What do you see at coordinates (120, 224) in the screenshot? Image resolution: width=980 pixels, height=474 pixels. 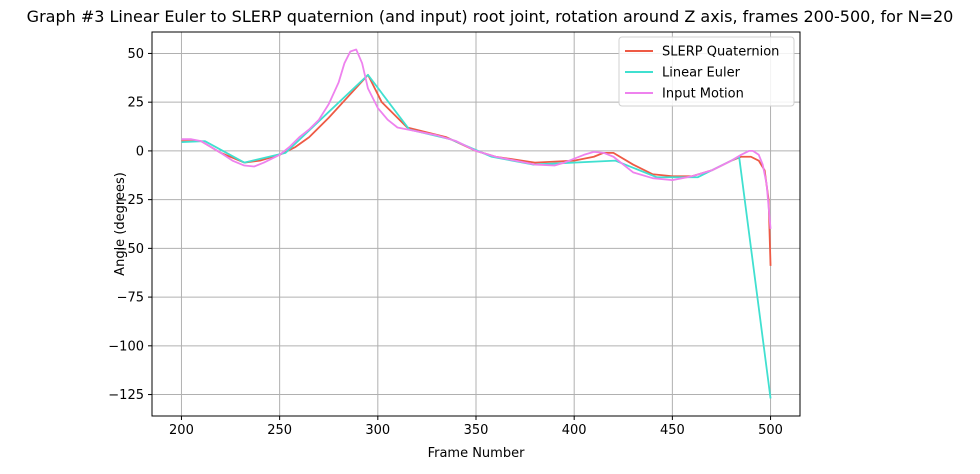 I see `y-axis-label: Angle (degrees)` at bounding box center [120, 224].